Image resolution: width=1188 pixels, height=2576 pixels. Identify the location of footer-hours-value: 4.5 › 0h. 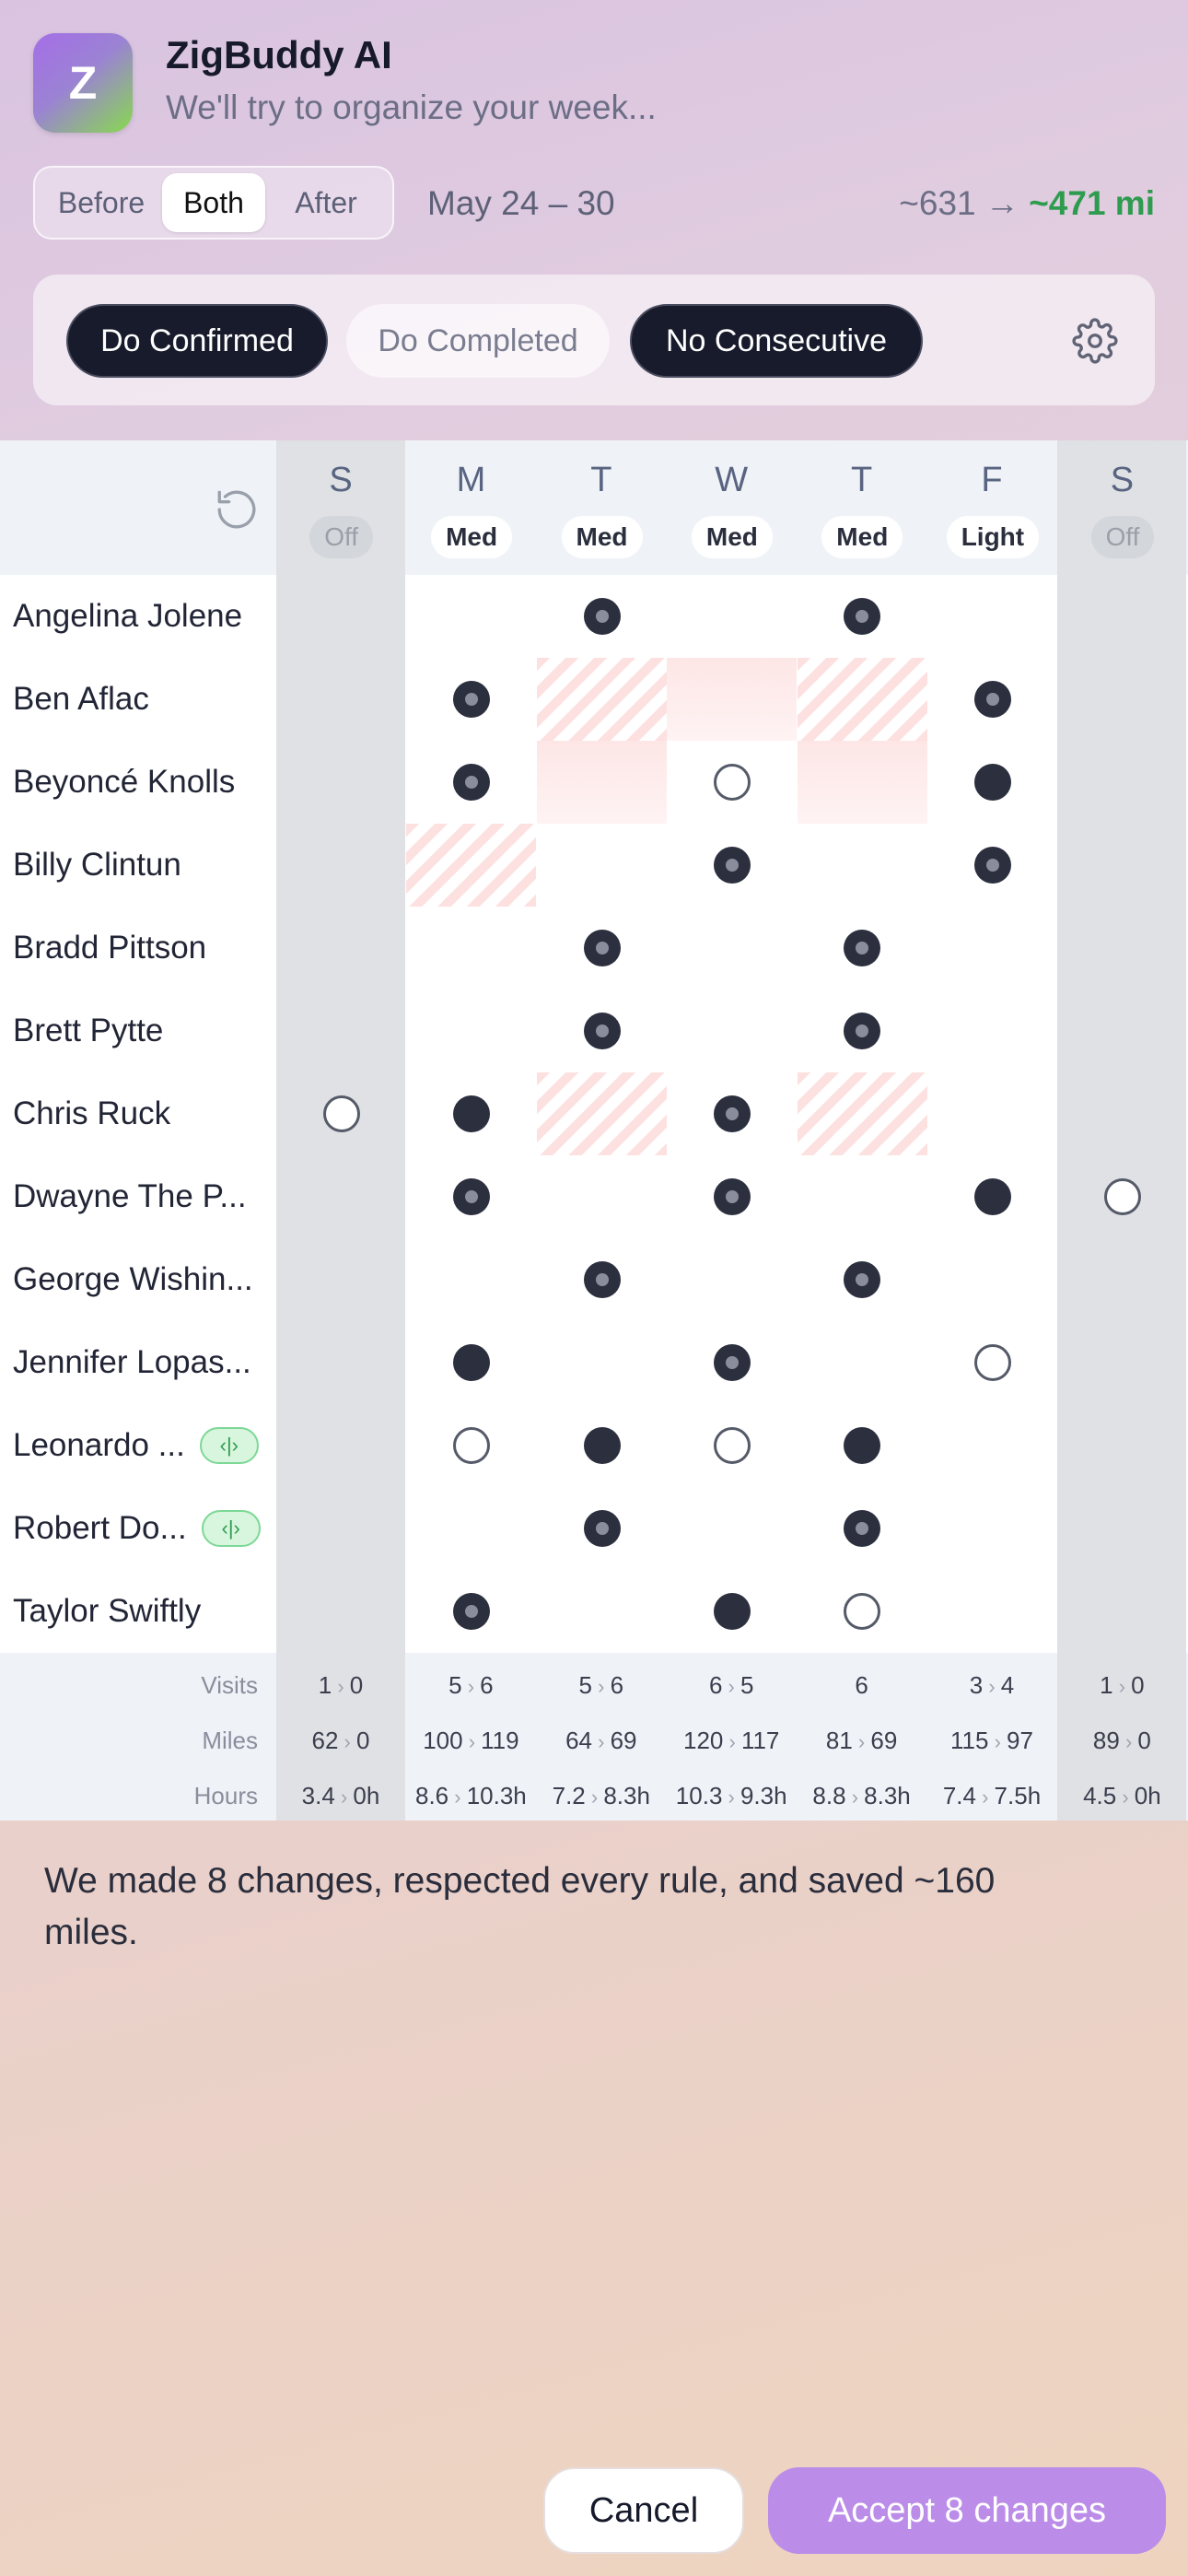
(1122, 1795).